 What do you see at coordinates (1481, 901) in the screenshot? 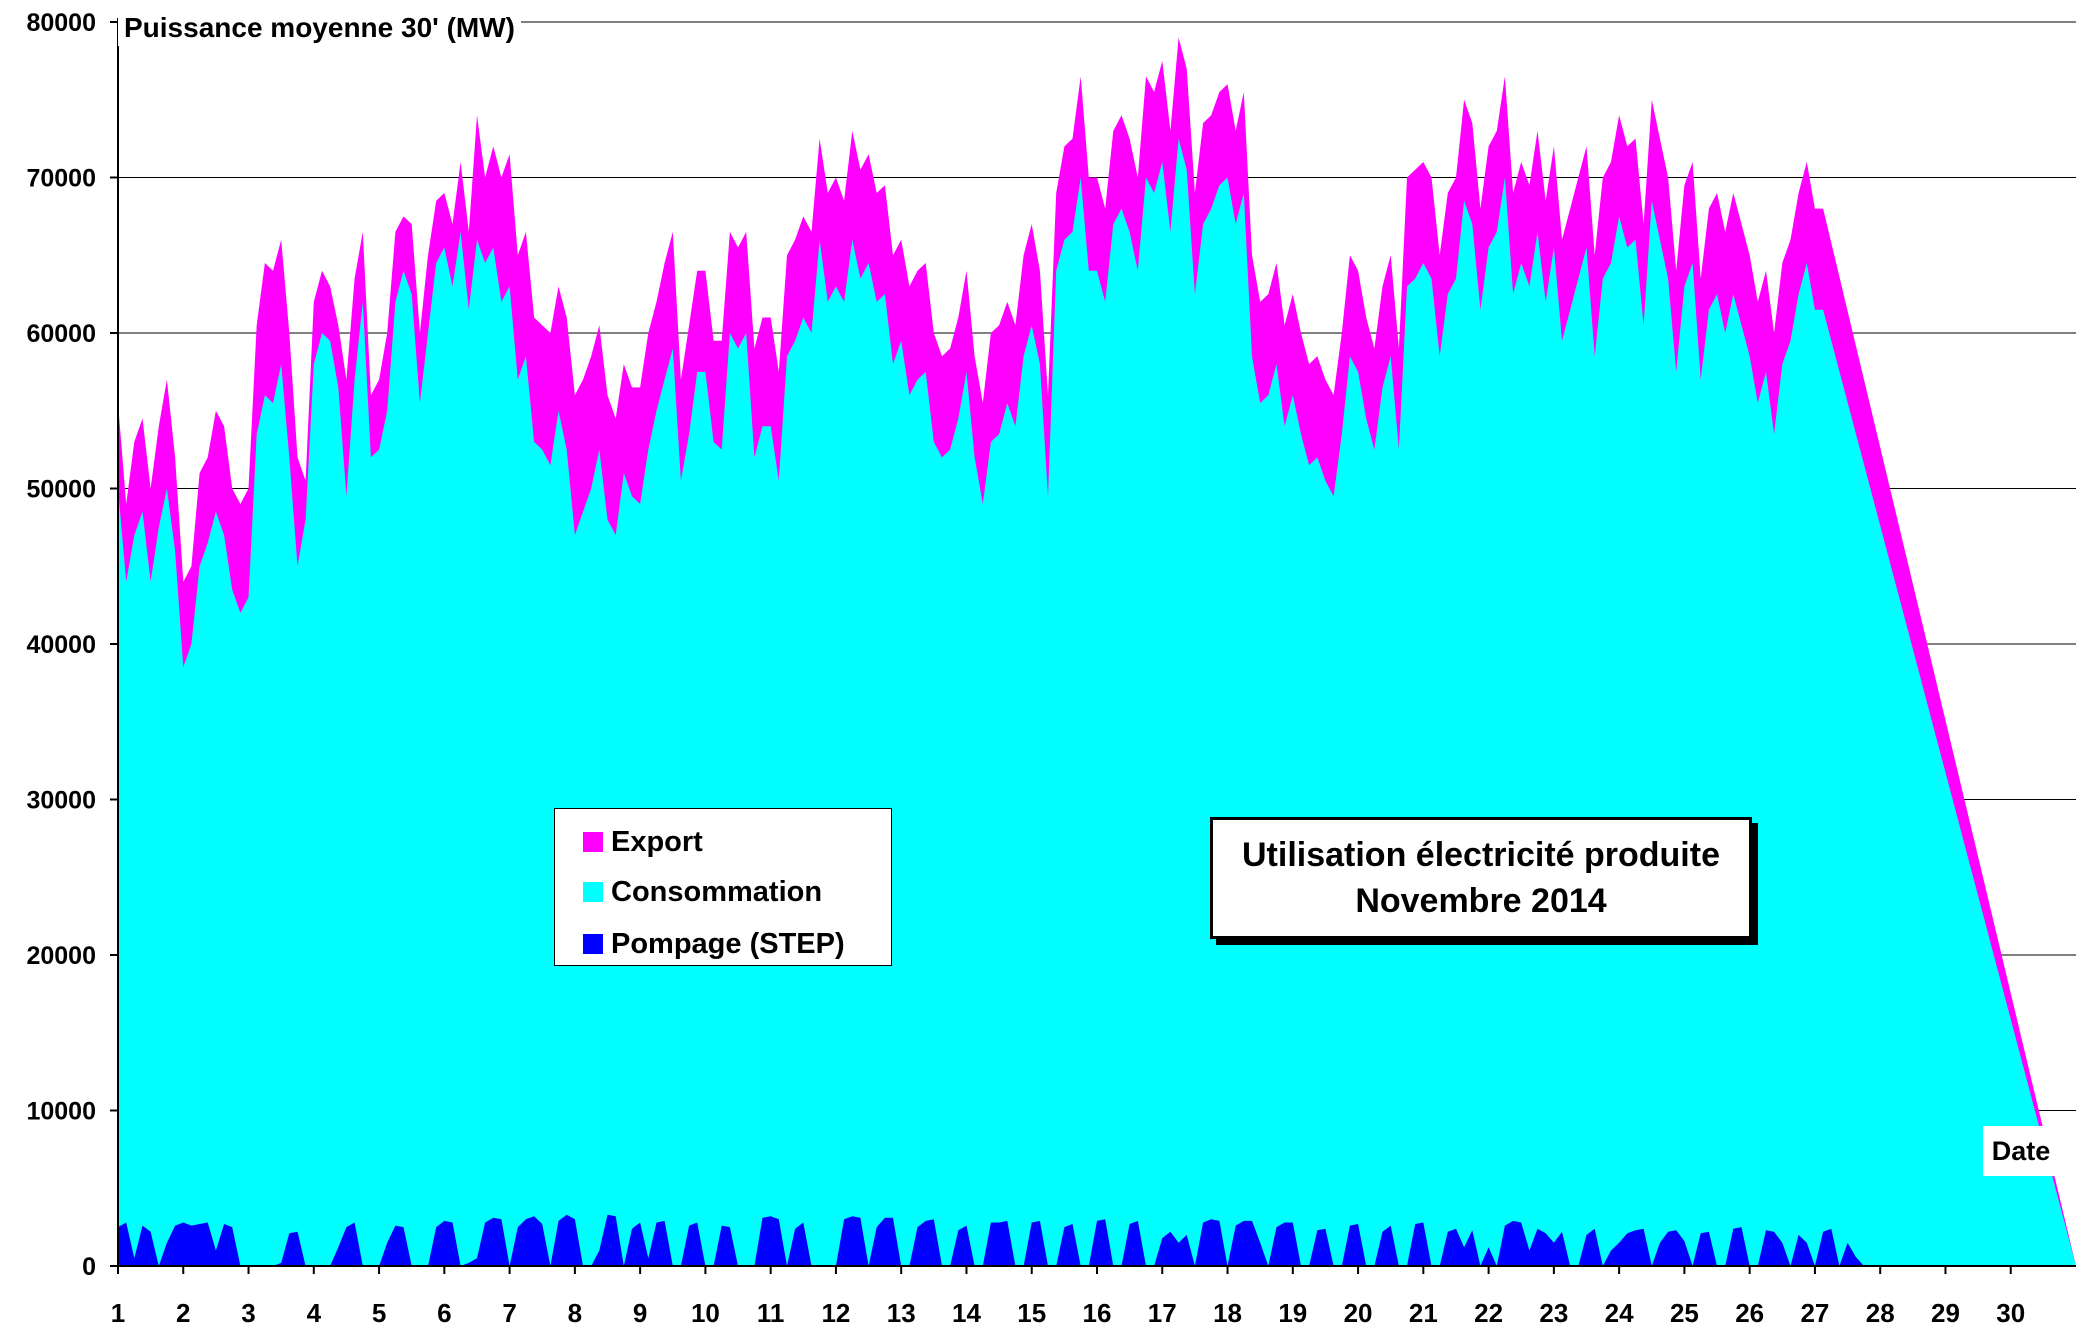
I see `chart-title-line-2: Novembre 2014` at bounding box center [1481, 901].